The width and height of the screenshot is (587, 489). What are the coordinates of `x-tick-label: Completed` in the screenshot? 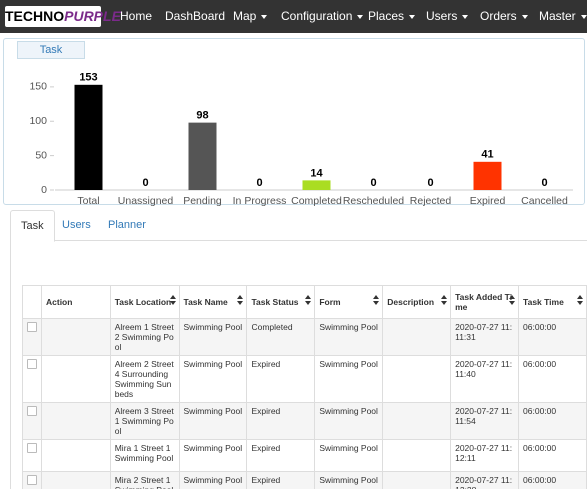 It's located at (316, 201).